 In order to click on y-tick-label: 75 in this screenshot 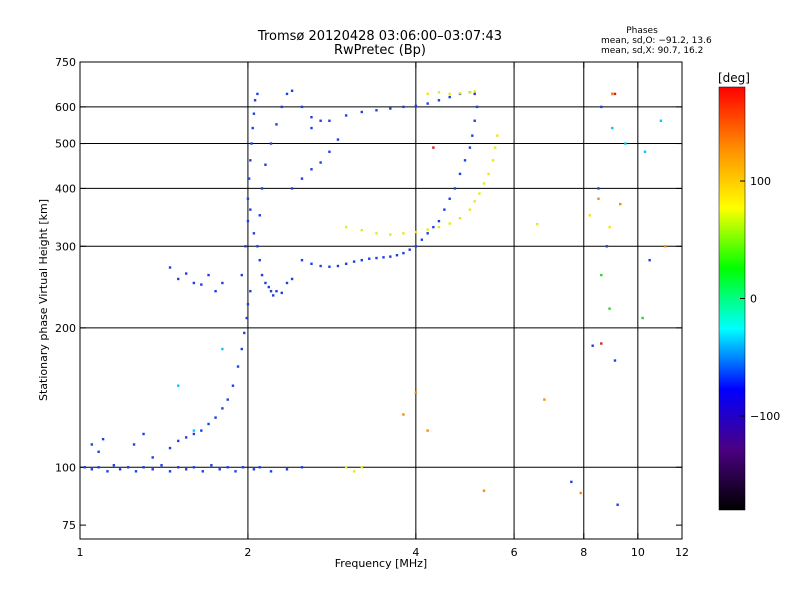, I will do `click(69, 525)`.